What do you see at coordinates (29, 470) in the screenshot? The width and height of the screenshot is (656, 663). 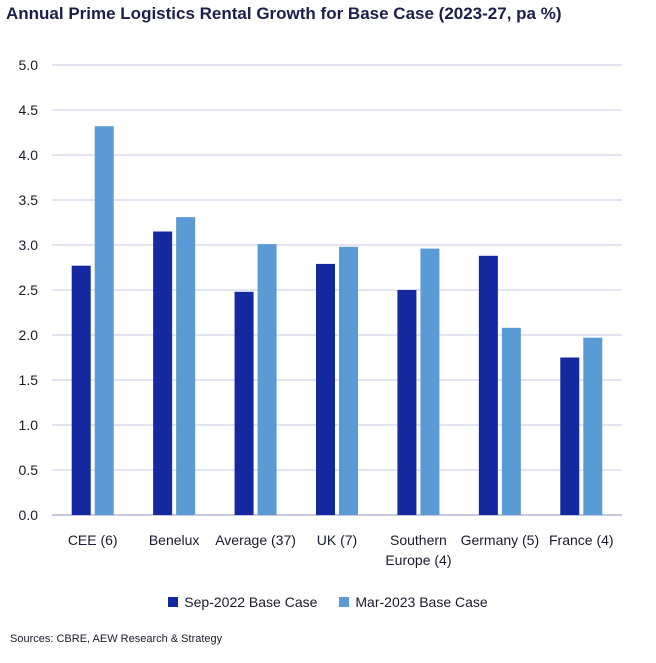 I see `y-tick-label: 0.5` at bounding box center [29, 470].